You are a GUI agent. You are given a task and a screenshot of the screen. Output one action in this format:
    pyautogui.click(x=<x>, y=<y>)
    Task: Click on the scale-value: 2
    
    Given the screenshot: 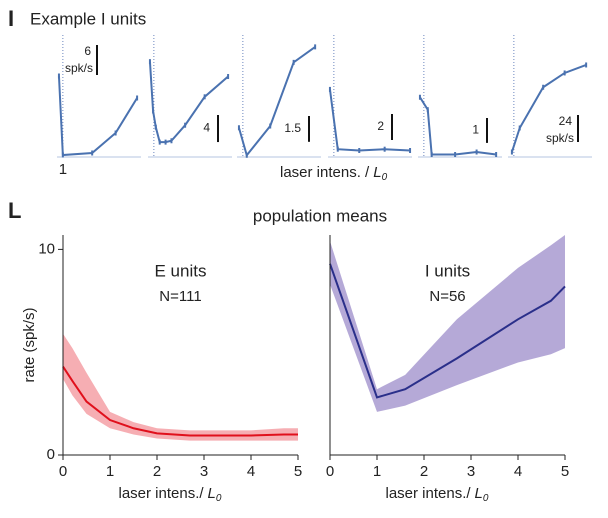 What is the action you would take?
    pyautogui.click(x=380, y=126)
    